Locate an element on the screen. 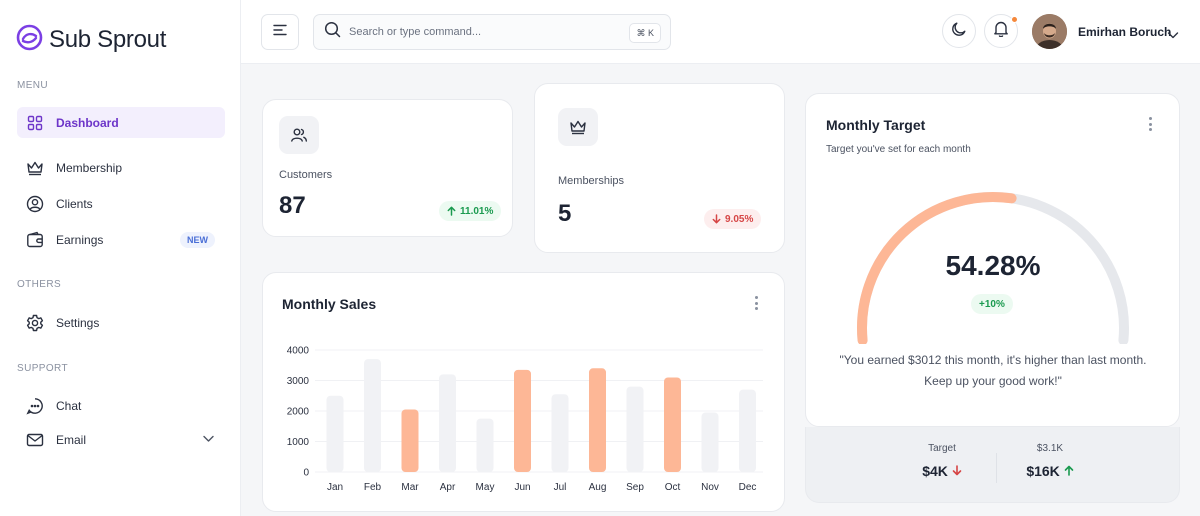  search-shortcut: ⌘ K is located at coordinates (645, 33).